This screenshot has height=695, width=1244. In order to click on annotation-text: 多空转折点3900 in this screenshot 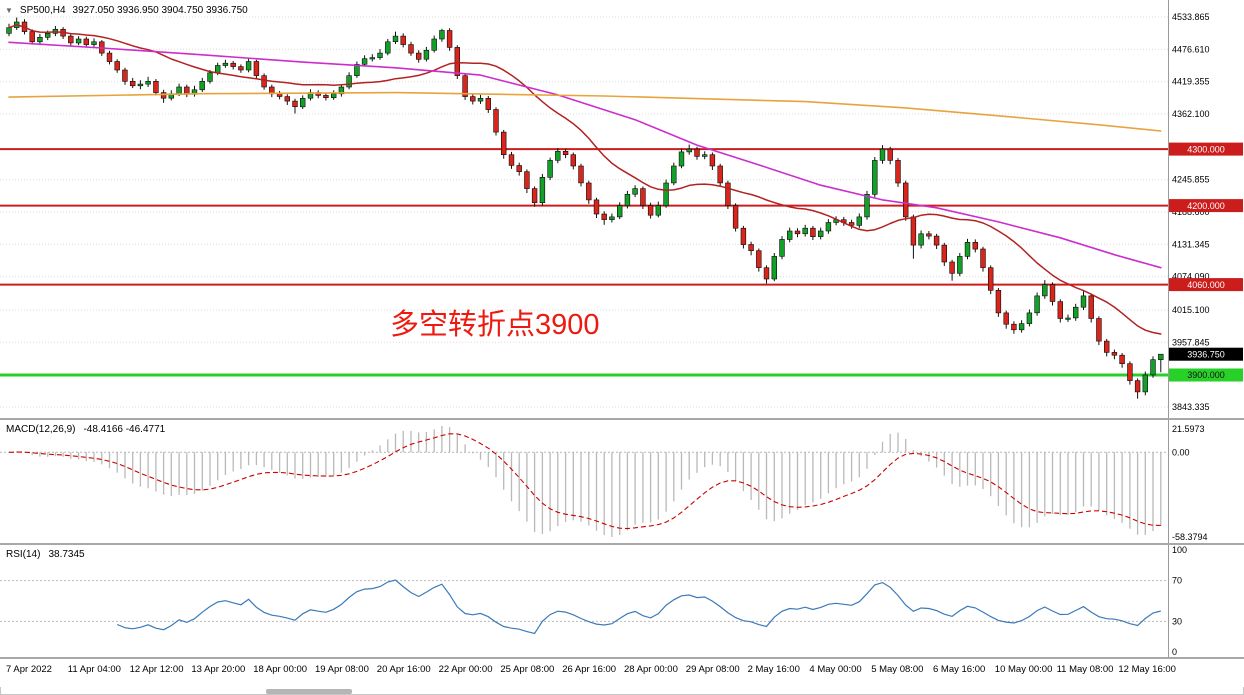, I will do `click(495, 324)`.